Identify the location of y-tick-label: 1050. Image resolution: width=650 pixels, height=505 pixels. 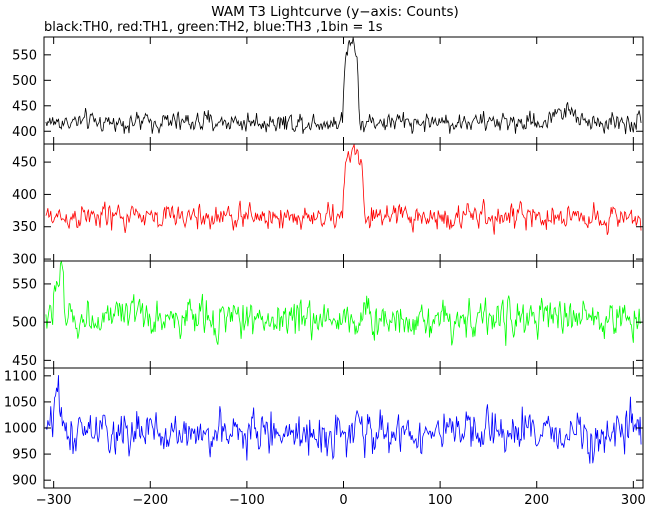
(20, 402).